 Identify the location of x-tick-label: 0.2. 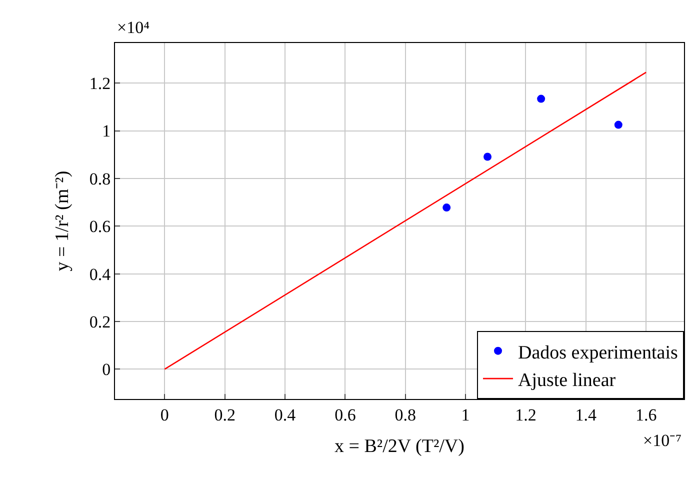
(225, 414).